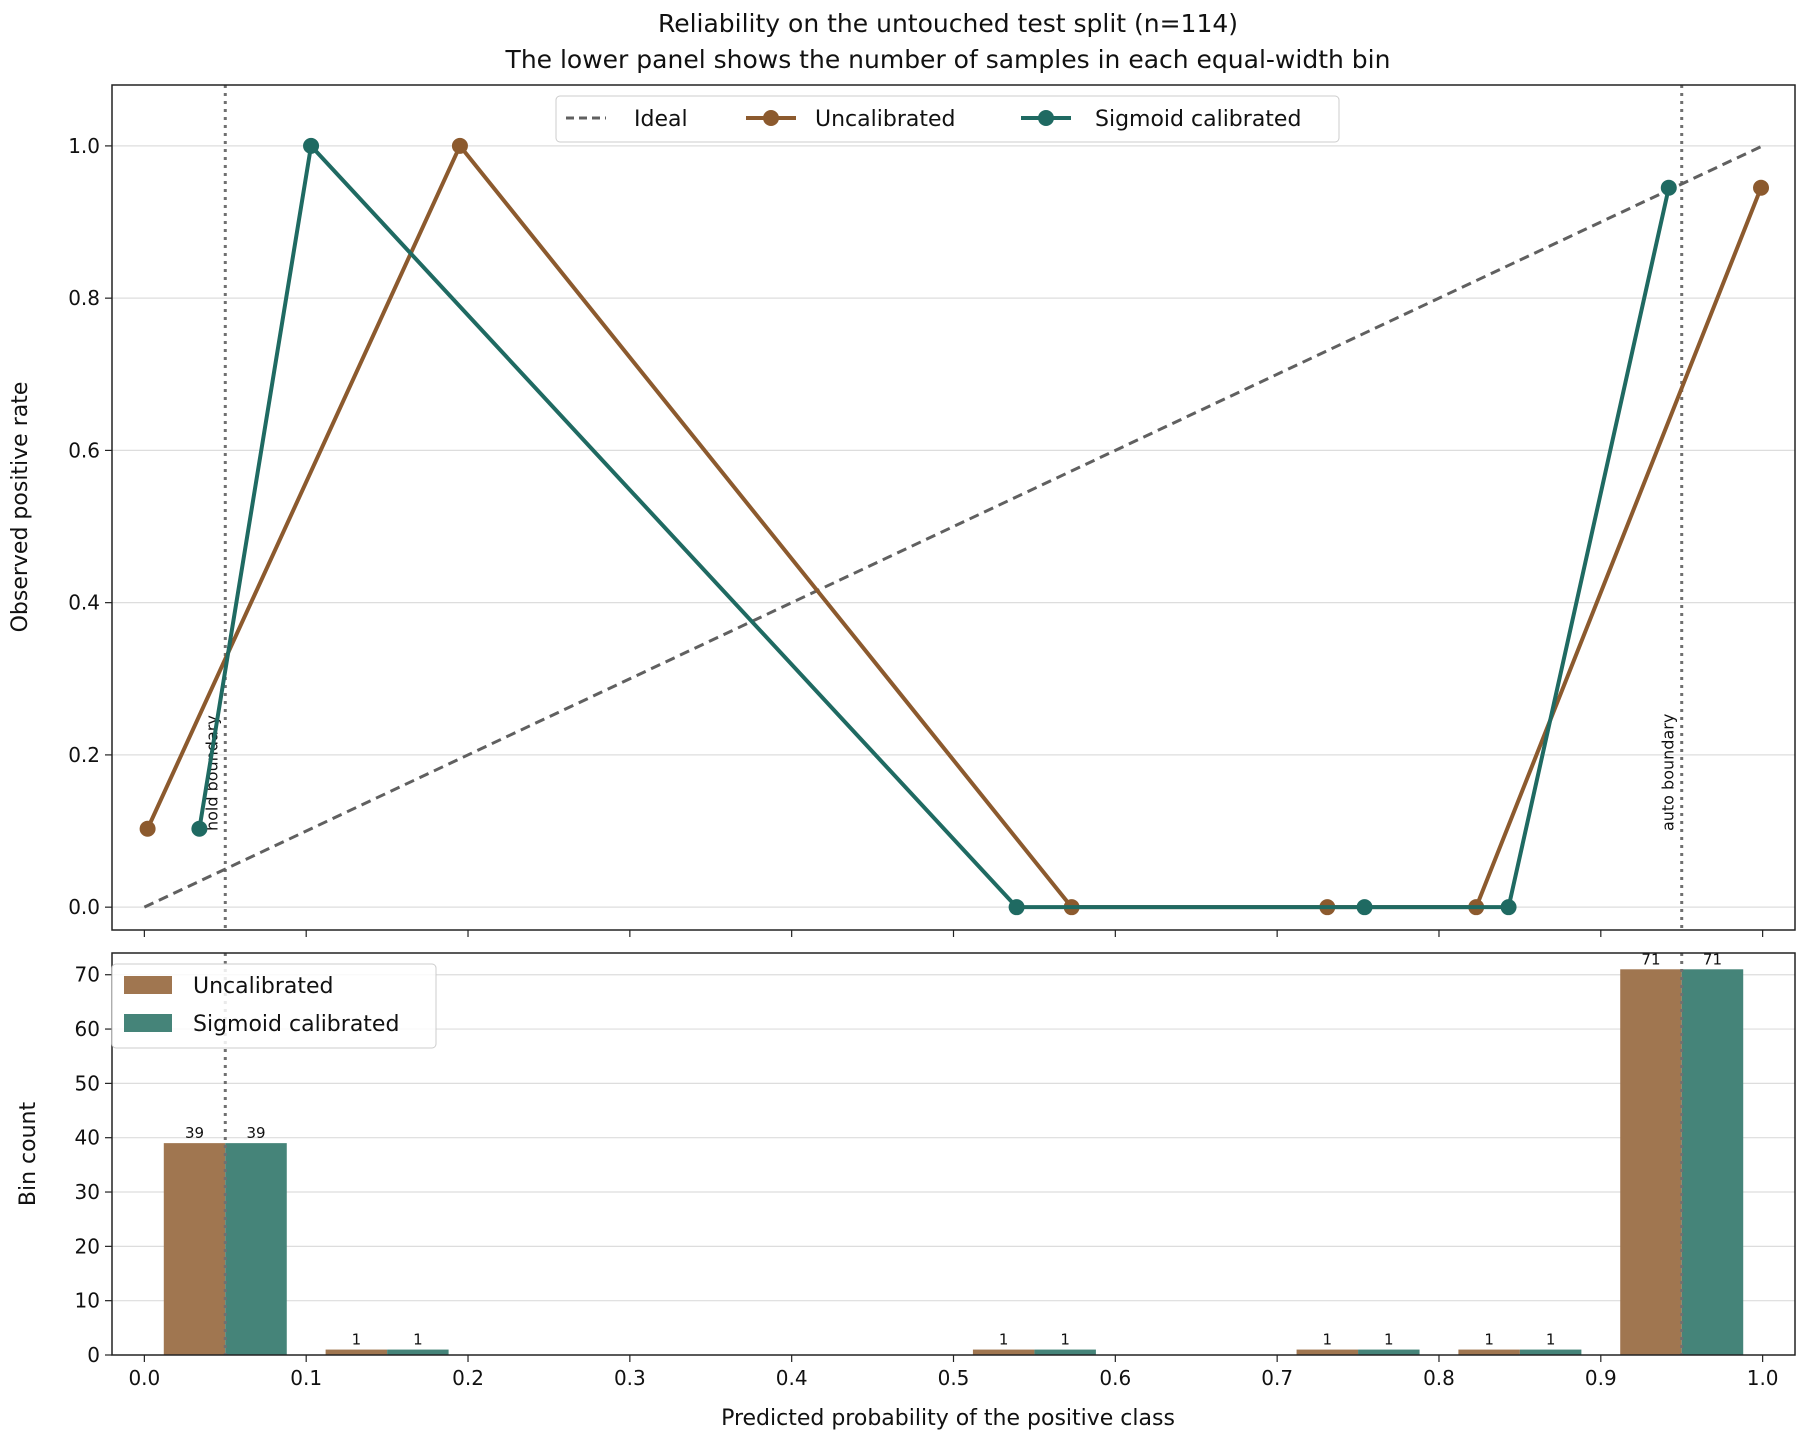 The width and height of the screenshot is (1800, 1440). I want to click on legend-bar-sigmoid-label: Sigmoid calibrated, so click(296, 1024).